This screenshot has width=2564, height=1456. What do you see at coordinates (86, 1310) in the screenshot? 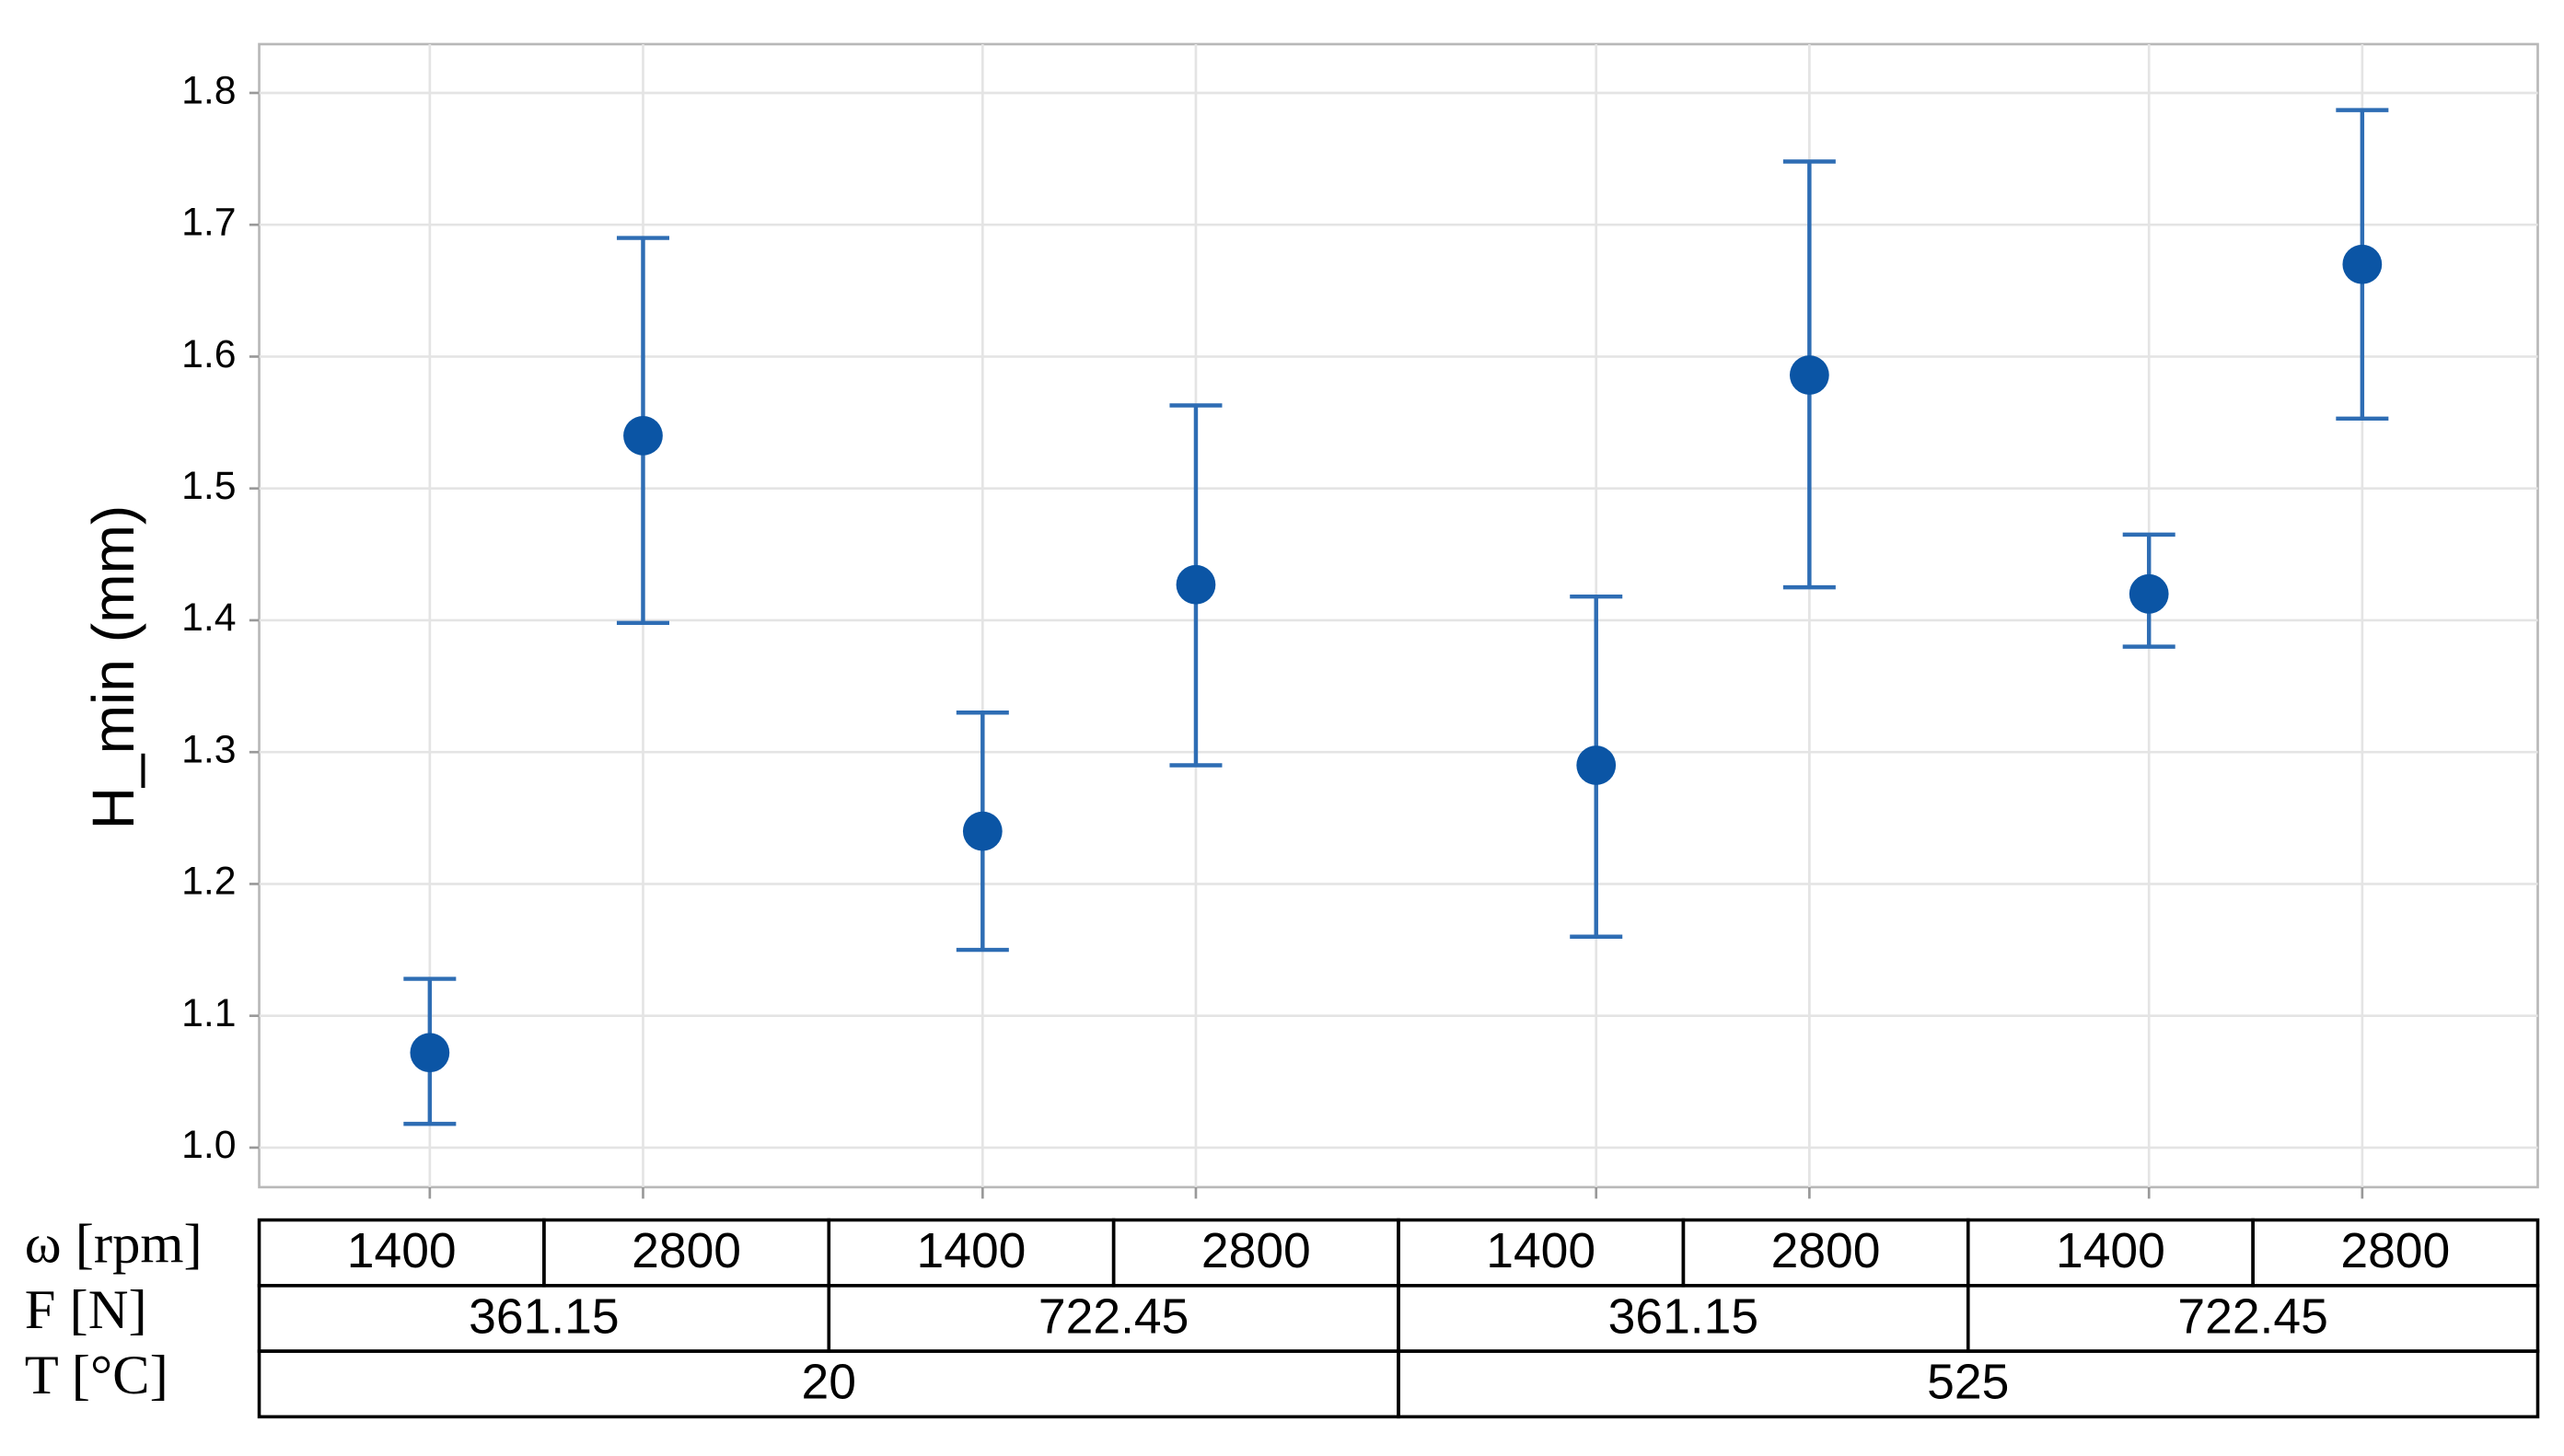
I see `row-label: F [N]` at bounding box center [86, 1310].